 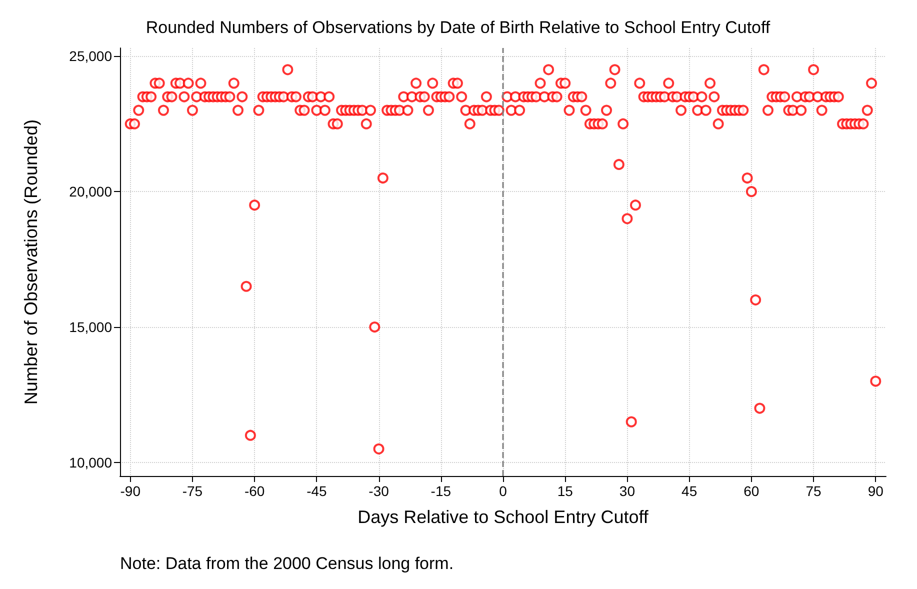 I want to click on x-tick-label: -15, so click(x=441, y=491).